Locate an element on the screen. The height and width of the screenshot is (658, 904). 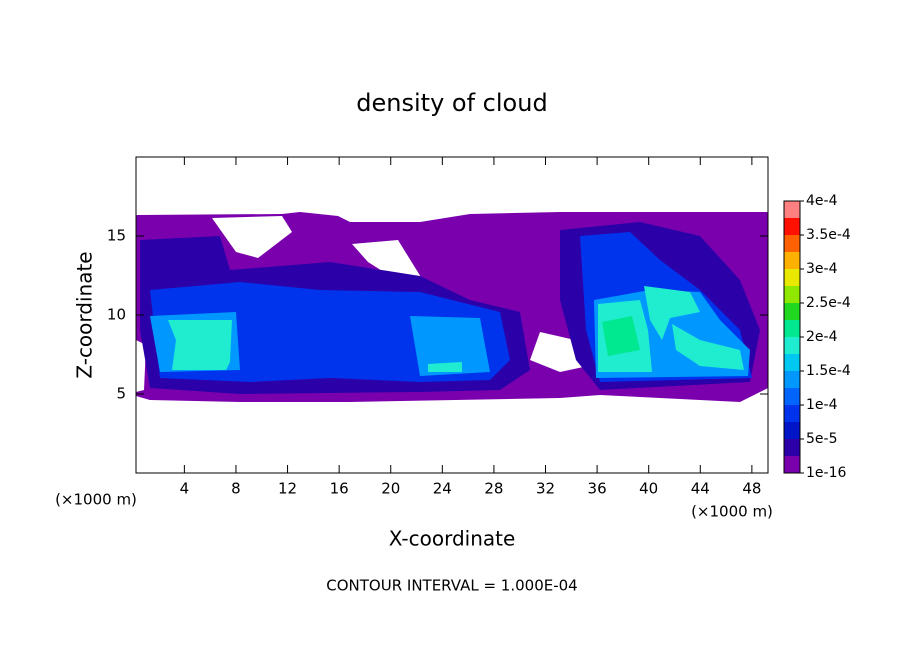
colorbar-label: 3.5e-4 is located at coordinates (828, 235).